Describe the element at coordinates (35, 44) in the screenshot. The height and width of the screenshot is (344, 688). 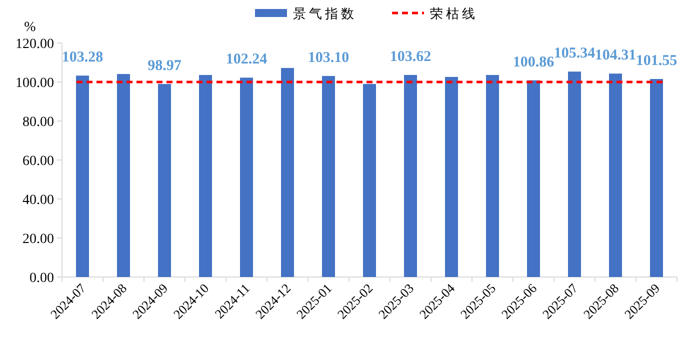
I see `y-tick-label: 120.00` at that location.